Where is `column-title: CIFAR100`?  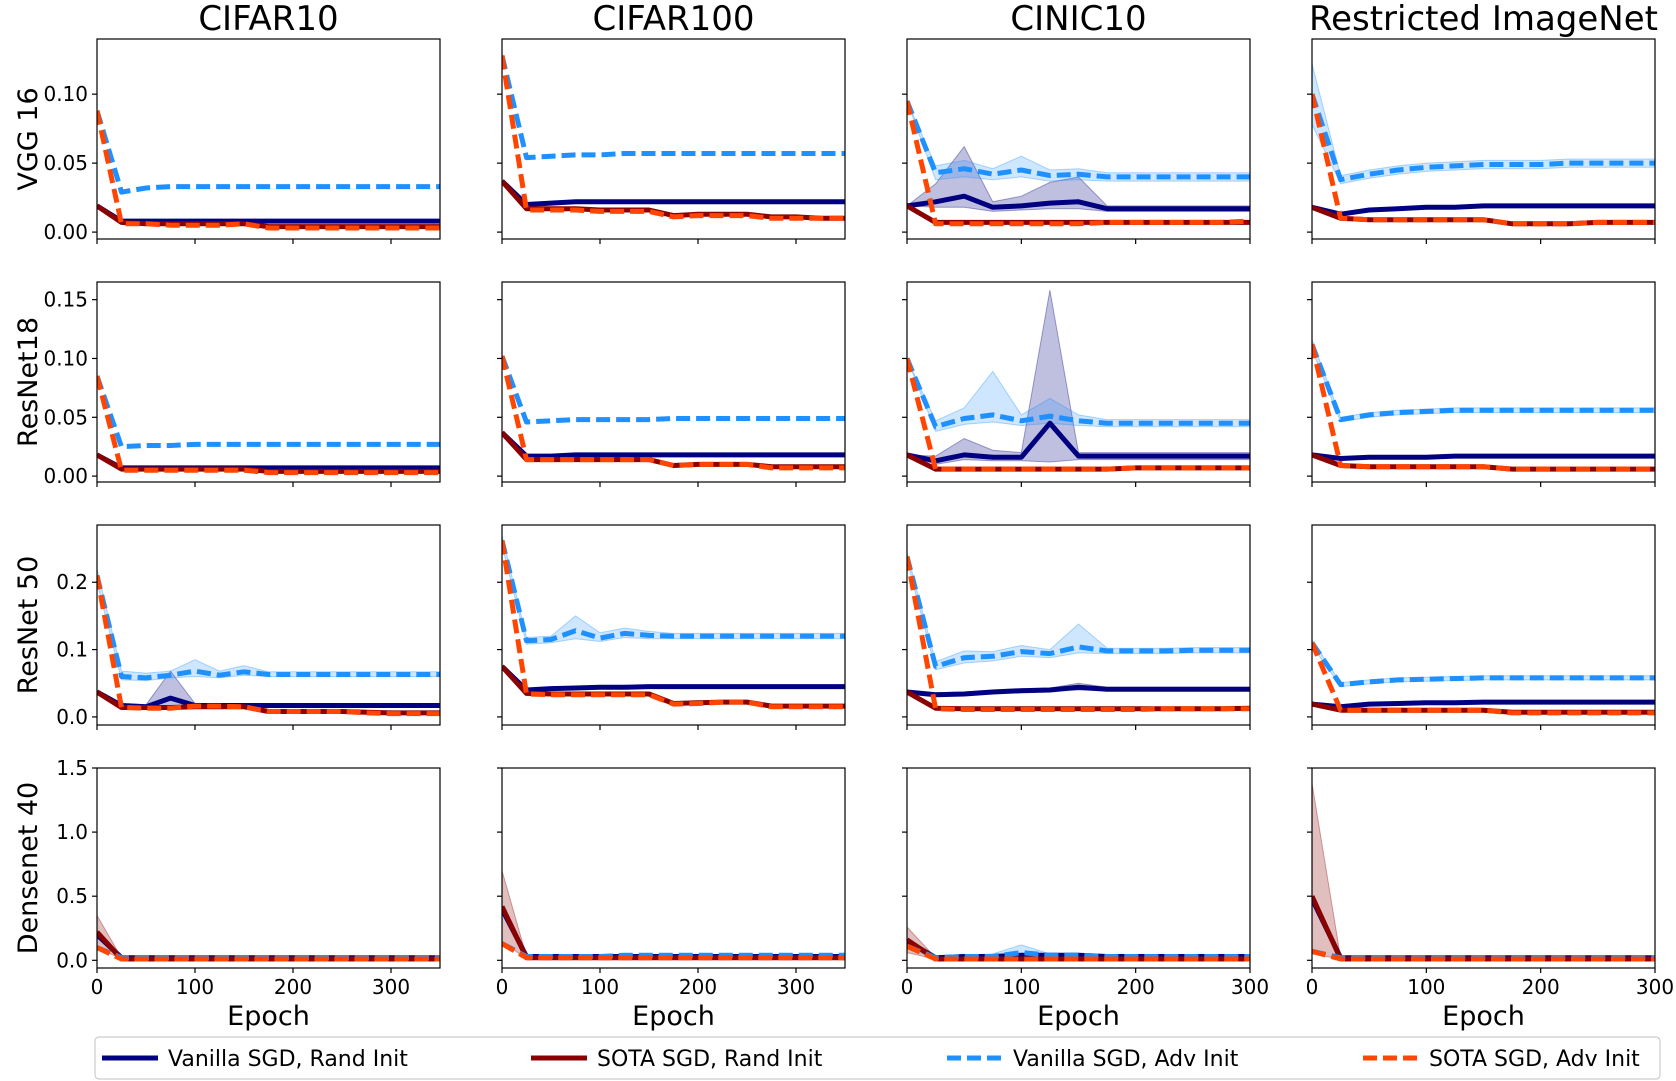
column-title: CIFAR100 is located at coordinates (674, 19).